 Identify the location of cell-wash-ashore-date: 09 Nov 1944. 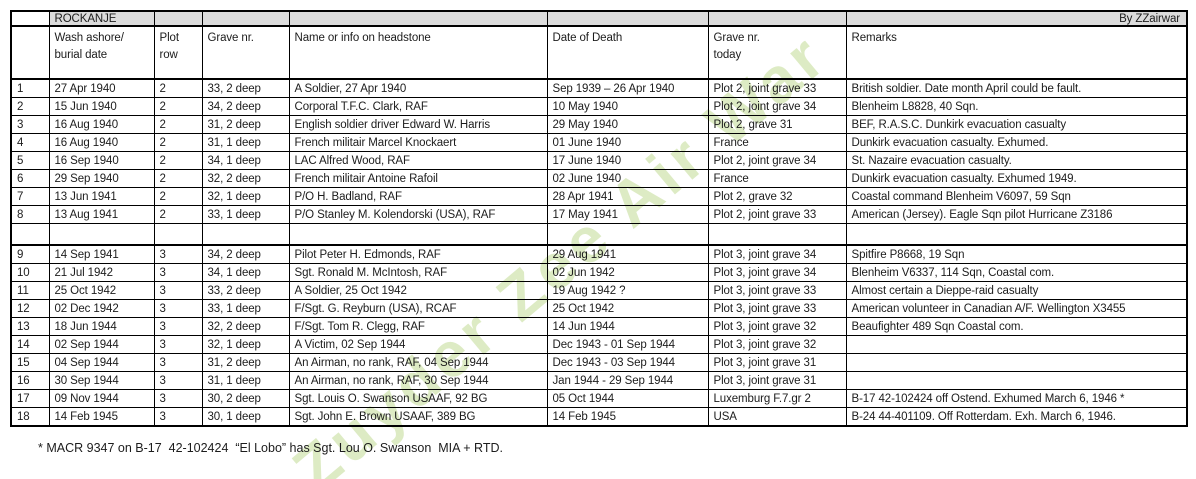
(101, 398).